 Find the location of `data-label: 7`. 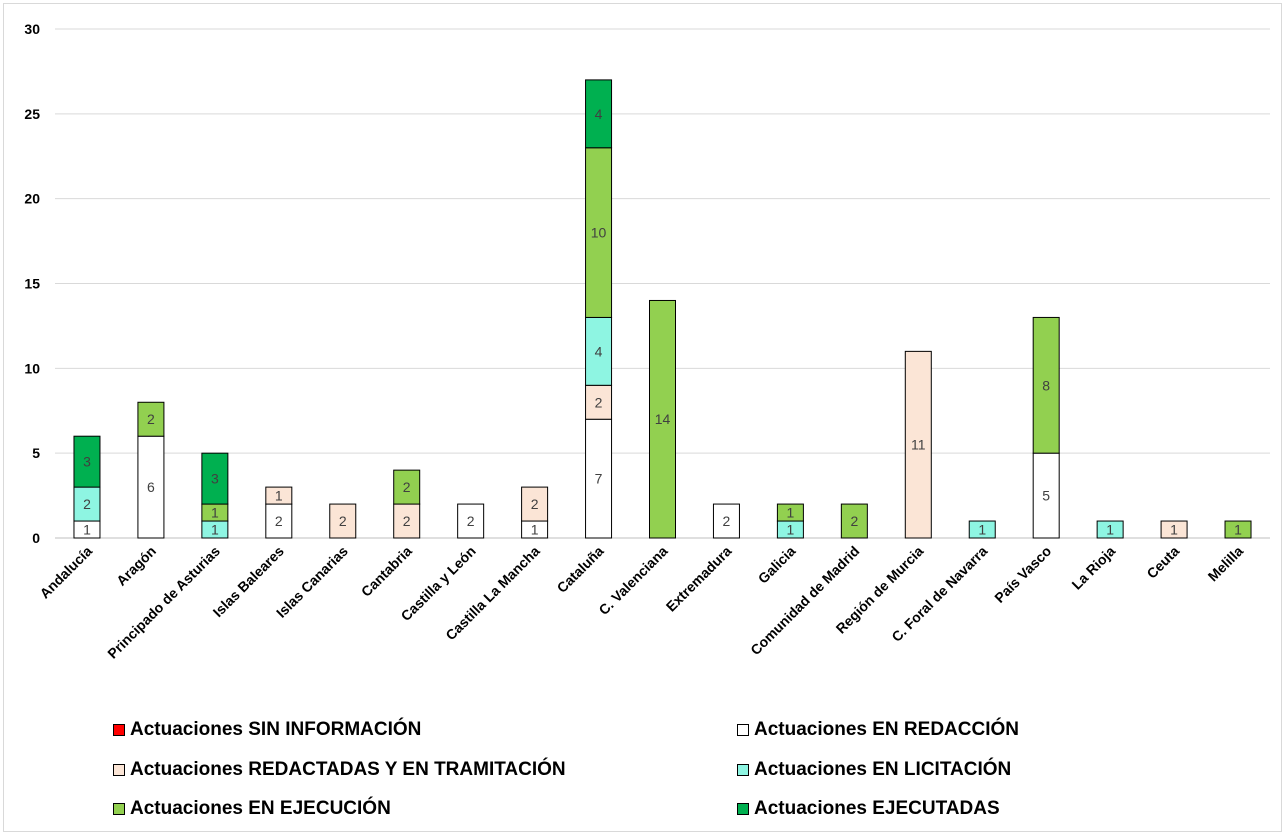

data-label: 7 is located at coordinates (599, 479).